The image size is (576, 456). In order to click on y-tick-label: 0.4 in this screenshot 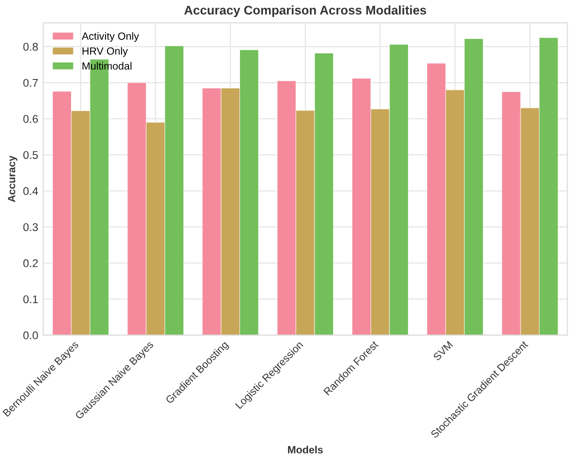, I will do `click(30, 191)`.